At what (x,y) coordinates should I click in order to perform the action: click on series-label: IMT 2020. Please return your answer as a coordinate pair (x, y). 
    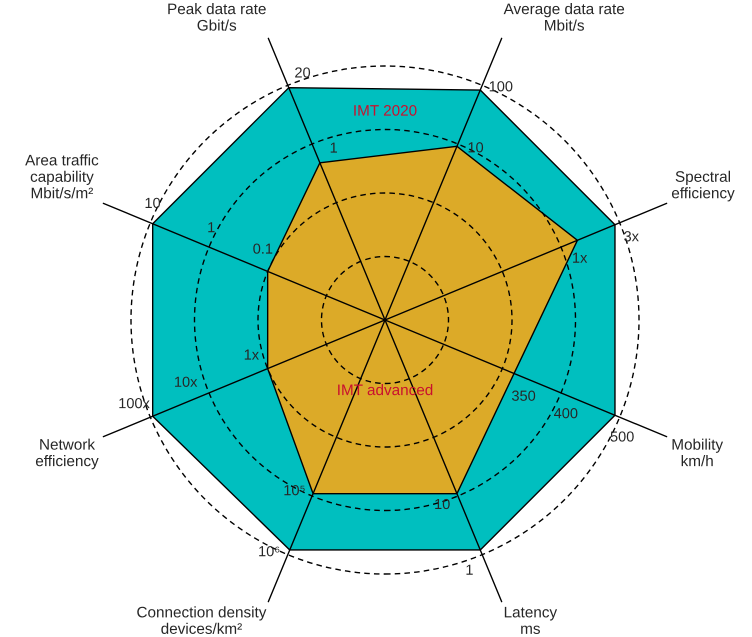
    Looking at the image, I should click on (385, 110).